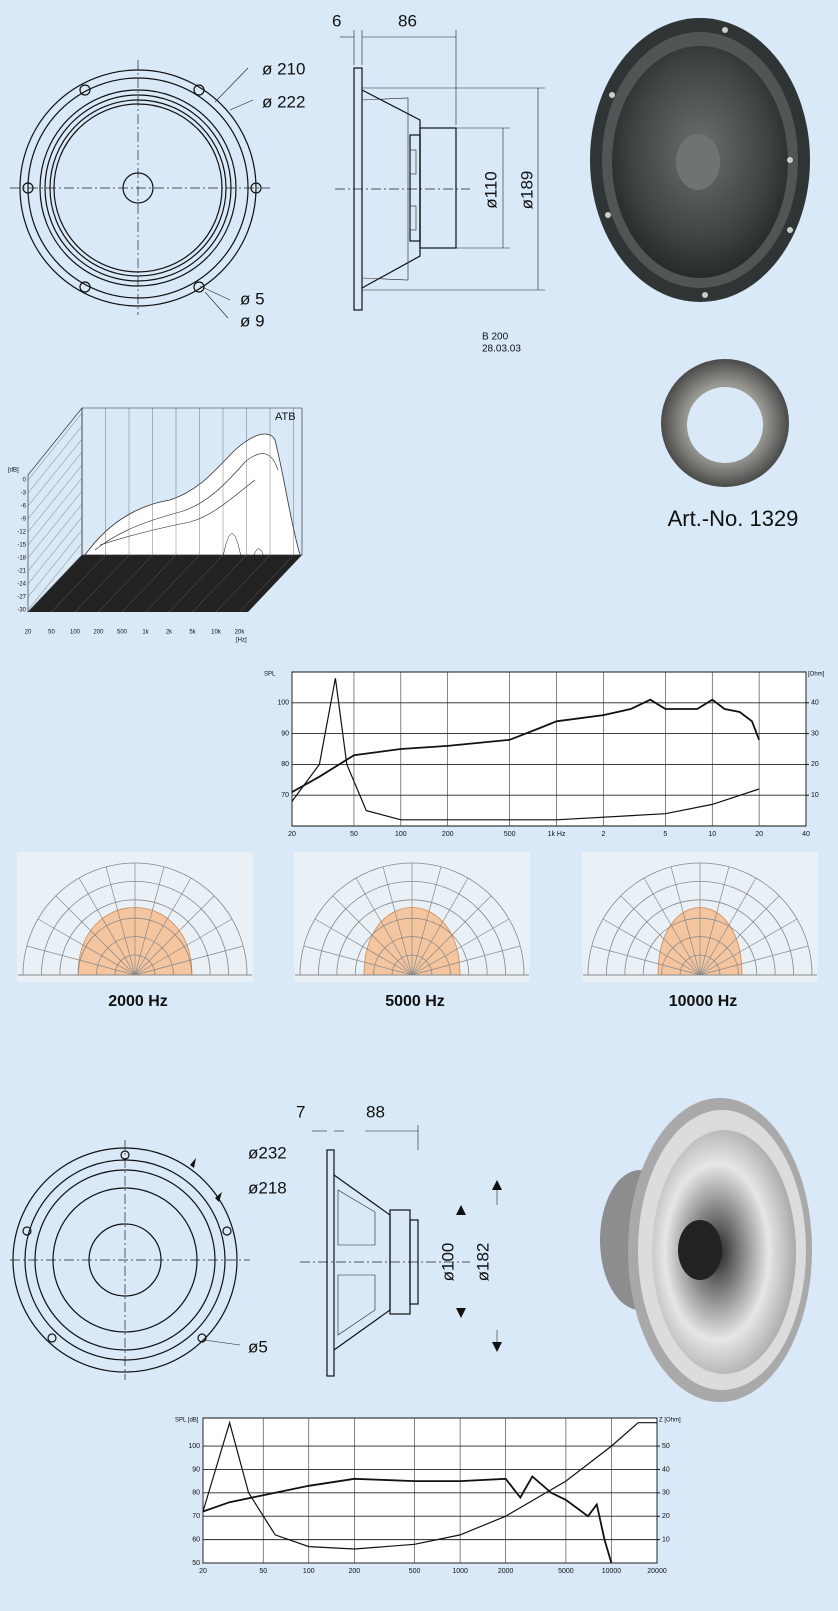 This screenshot has height=1611, width=838. What do you see at coordinates (165, 510) in the screenshot?
I see `waterfall` at bounding box center [165, 510].